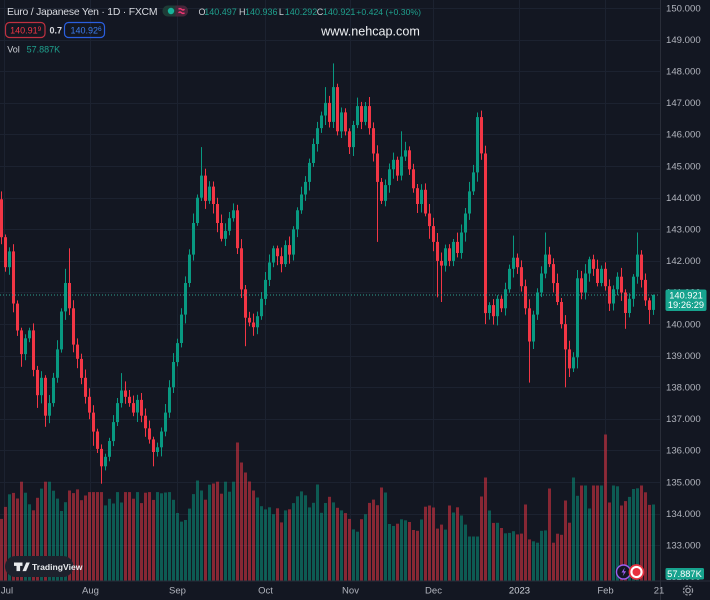 This screenshot has width=710, height=600. I want to click on svg-text: Nov, so click(350, 591).